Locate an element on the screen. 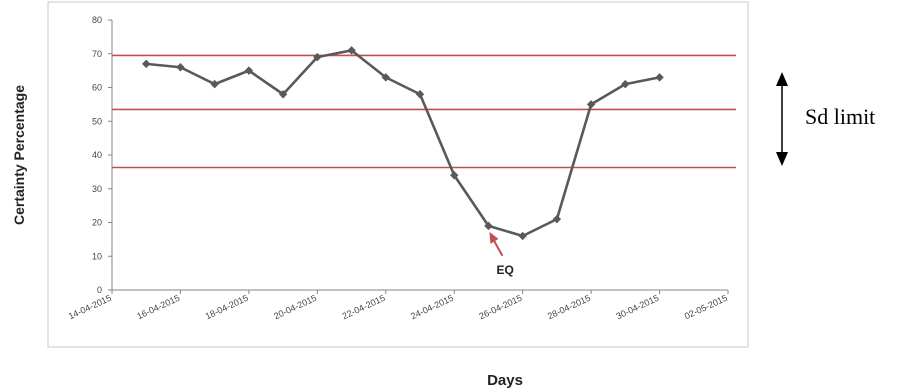 Image resolution: width=910 pixels, height=392 pixels. y-tick-label: 60 is located at coordinates (97, 88).